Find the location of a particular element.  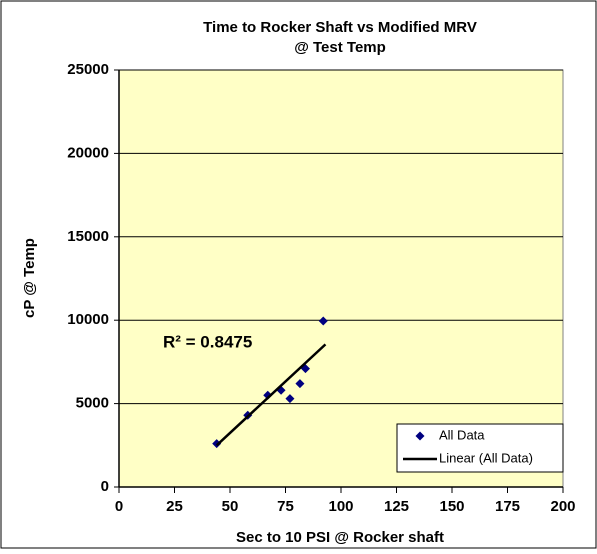

y-tick-label: 10000 is located at coordinates (88, 319).